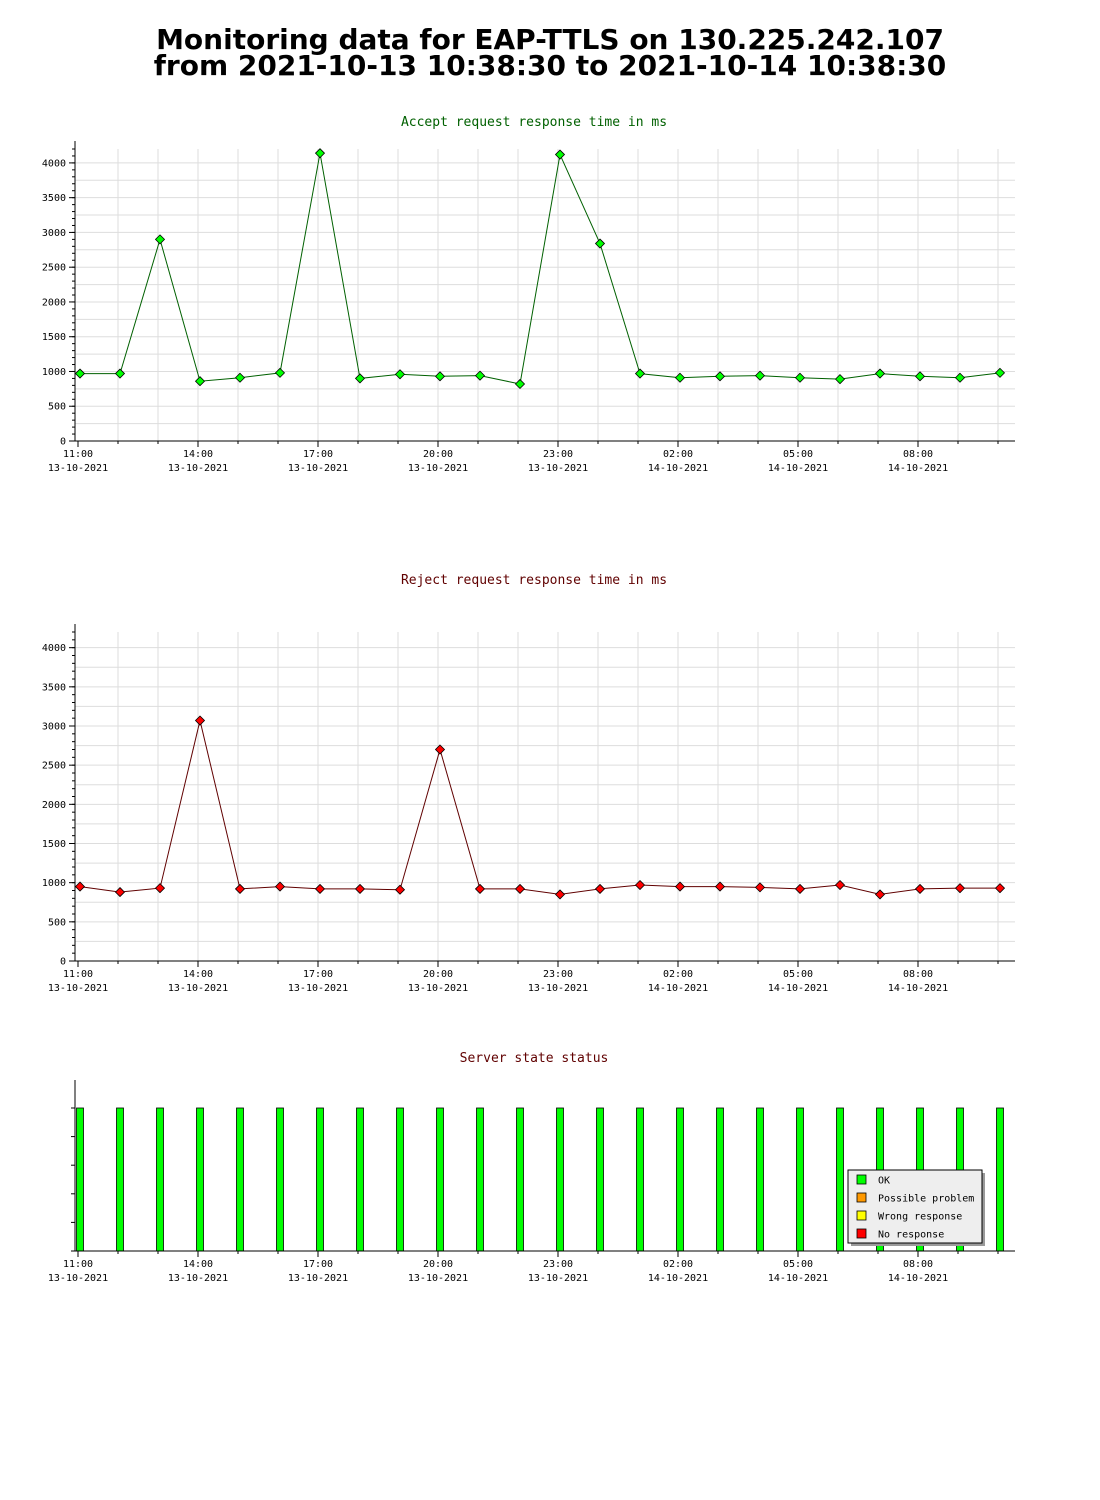 This screenshot has width=1100, height=1500. What do you see at coordinates (54, 727) in the screenshot?
I see `reject-chart-y-tick-label: 3000` at bounding box center [54, 727].